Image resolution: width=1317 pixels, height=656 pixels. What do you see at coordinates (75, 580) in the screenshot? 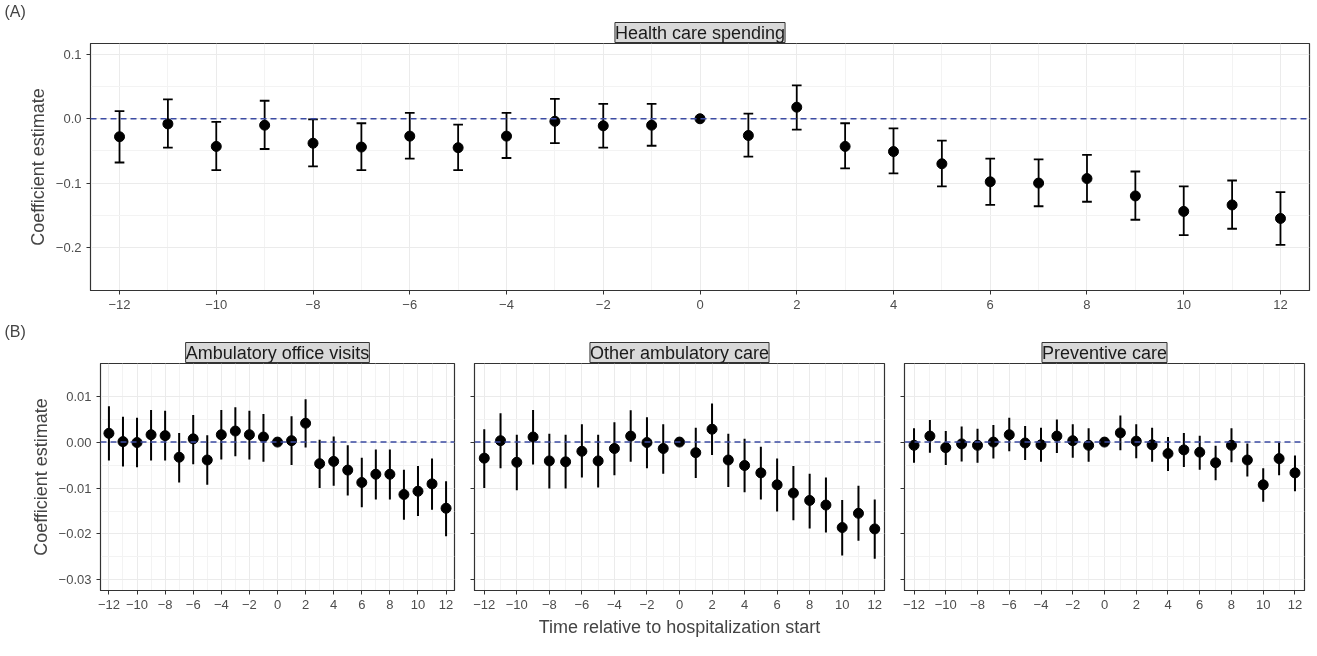
I see `y-tick-label: −0.03` at bounding box center [75, 580].